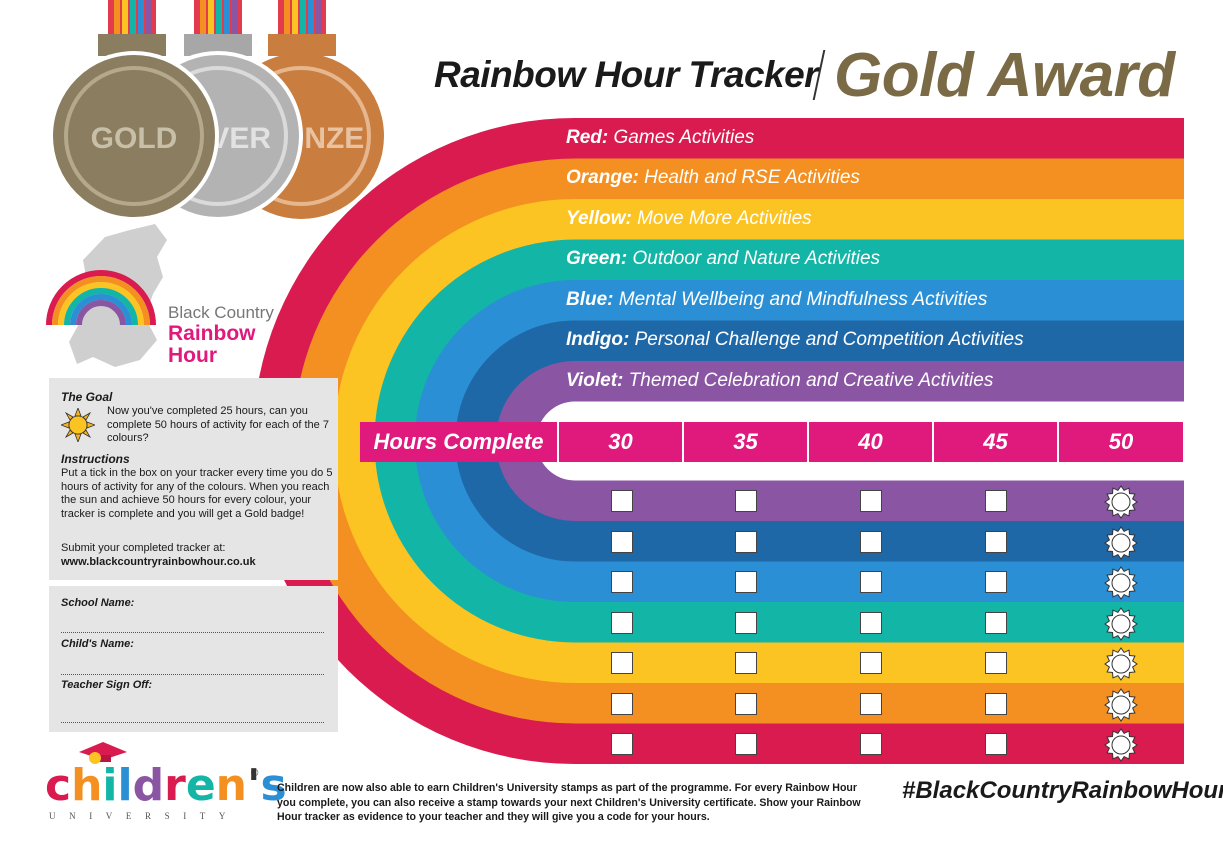  Describe the element at coordinates (192, 632) in the screenshot. I see `school-name-field` at that location.